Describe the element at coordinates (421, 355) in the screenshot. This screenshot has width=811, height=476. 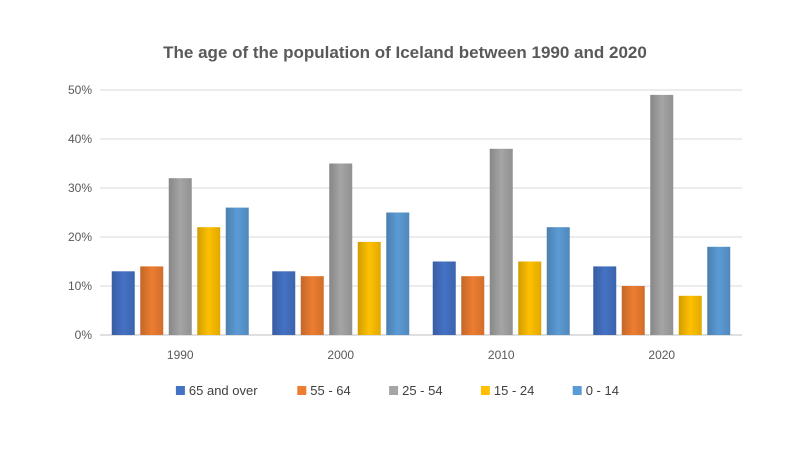
I see `x-axis-ticks: 1990 2000 2010 2020` at that location.